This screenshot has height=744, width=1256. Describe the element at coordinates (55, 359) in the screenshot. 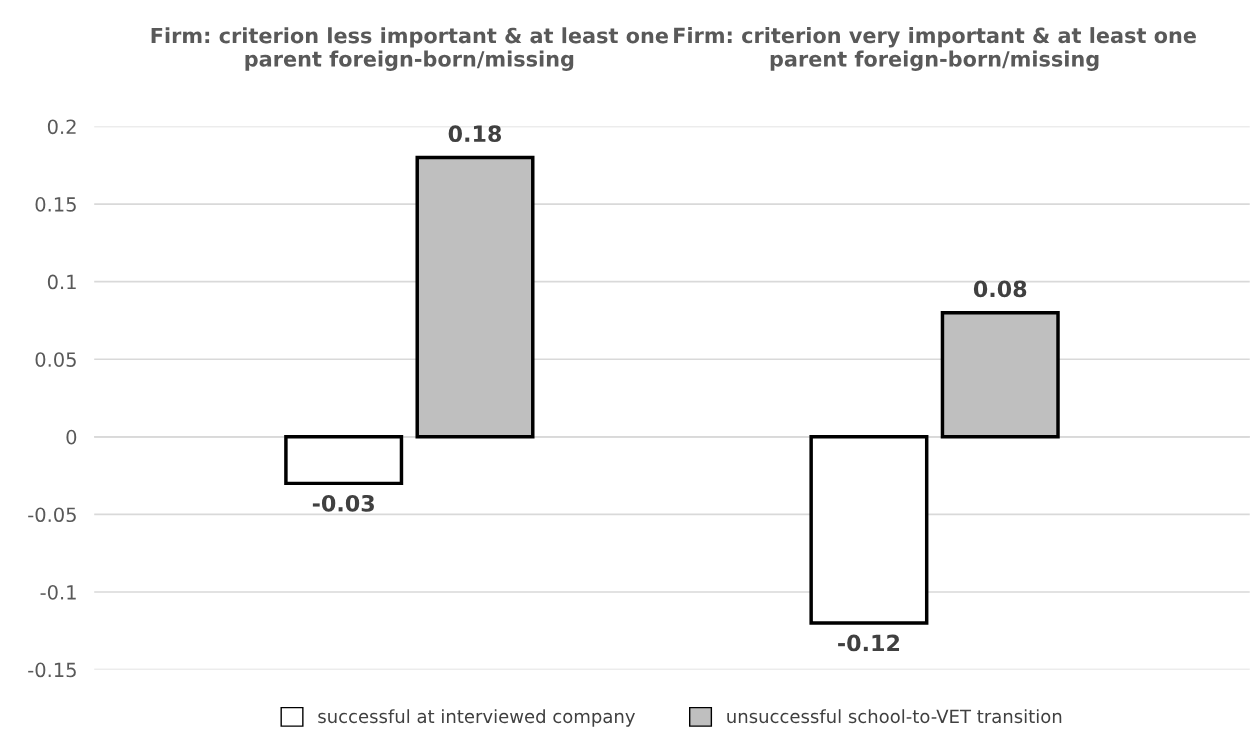

I see `y-tick-label: 0.05` at that location.